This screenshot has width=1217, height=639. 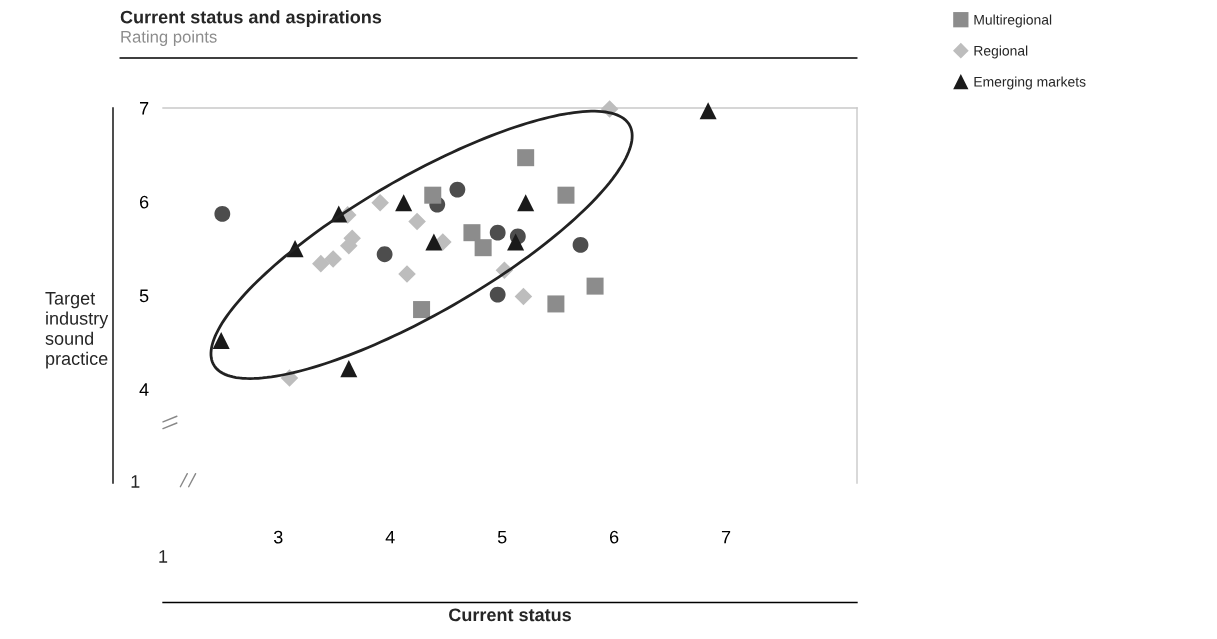 I want to click on y-tick-label: 6, so click(x=144, y=202).